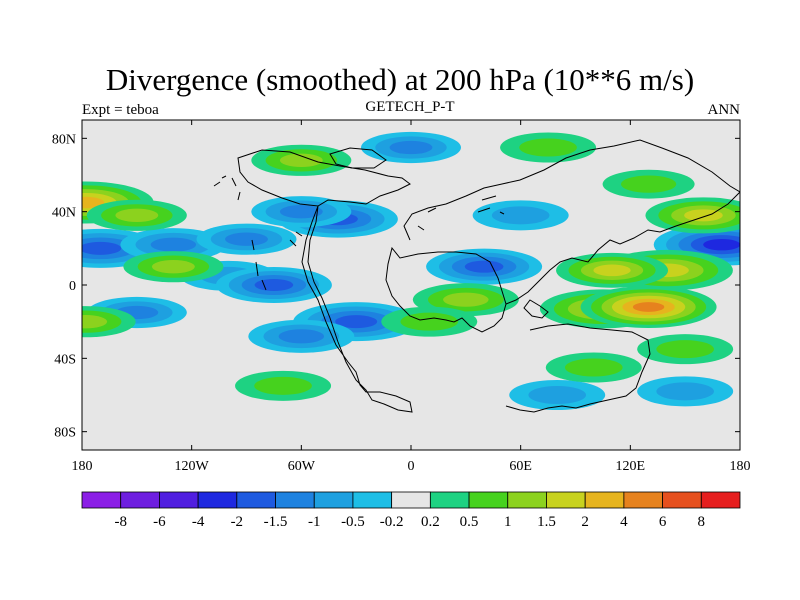 This screenshot has height=600, width=800. Describe the element at coordinates (276, 522) in the screenshot. I see `colorbar-label: -1.5` at that location.